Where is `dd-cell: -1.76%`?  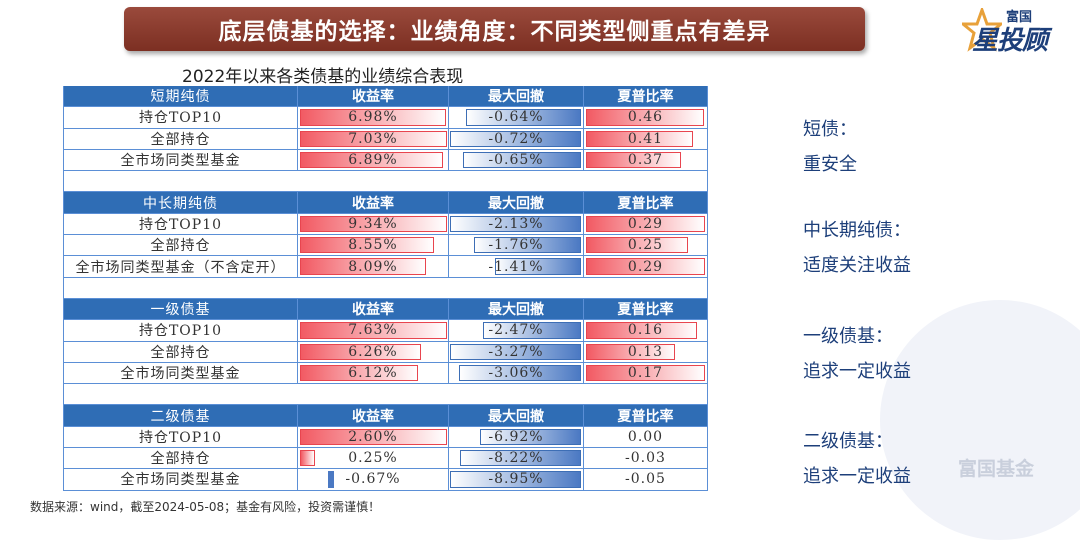
dd-cell: -1.76% is located at coordinates (516, 245).